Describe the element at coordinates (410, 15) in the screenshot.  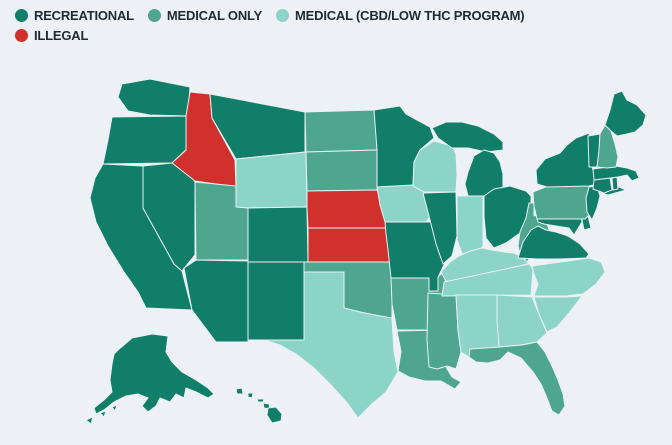
I see `legend-label-medical-cbd: MEDICAL (CBD/LOW THC PROGRAM)` at that location.